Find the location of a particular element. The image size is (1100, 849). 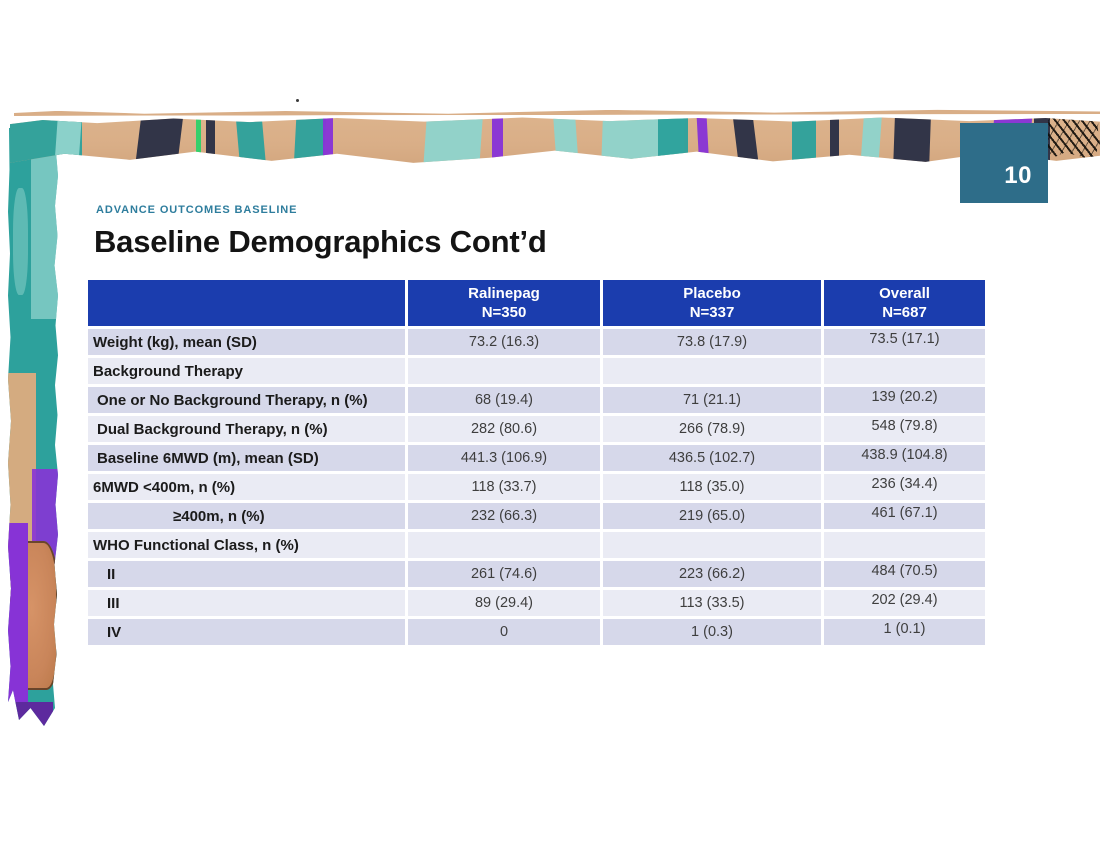

cell-value: 219 (65.0) is located at coordinates (712, 516).